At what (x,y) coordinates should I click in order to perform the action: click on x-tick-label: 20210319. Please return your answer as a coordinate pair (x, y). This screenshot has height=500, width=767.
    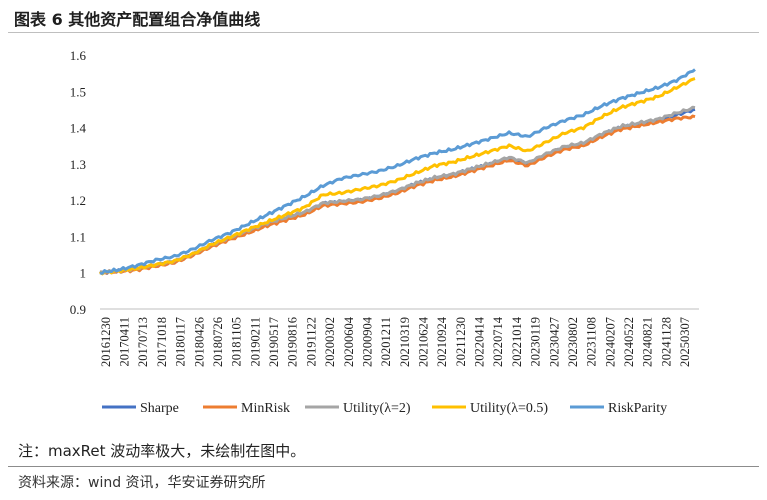
    Looking at the image, I should click on (405, 342).